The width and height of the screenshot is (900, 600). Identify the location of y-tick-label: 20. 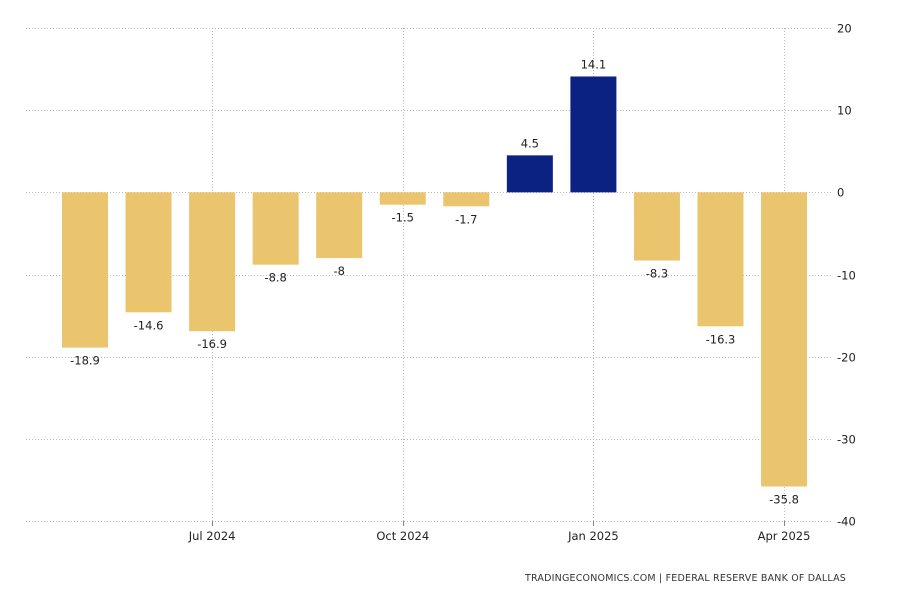
(844, 29).